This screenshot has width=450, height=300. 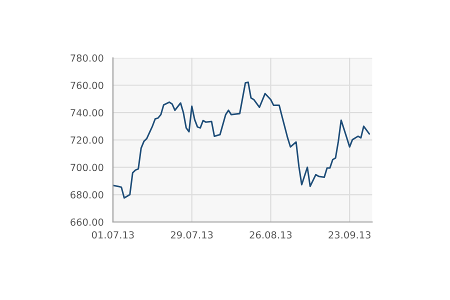 What do you see at coordinates (87, 194) in the screenshot?
I see `y-tick-label: 680.00` at bounding box center [87, 194].